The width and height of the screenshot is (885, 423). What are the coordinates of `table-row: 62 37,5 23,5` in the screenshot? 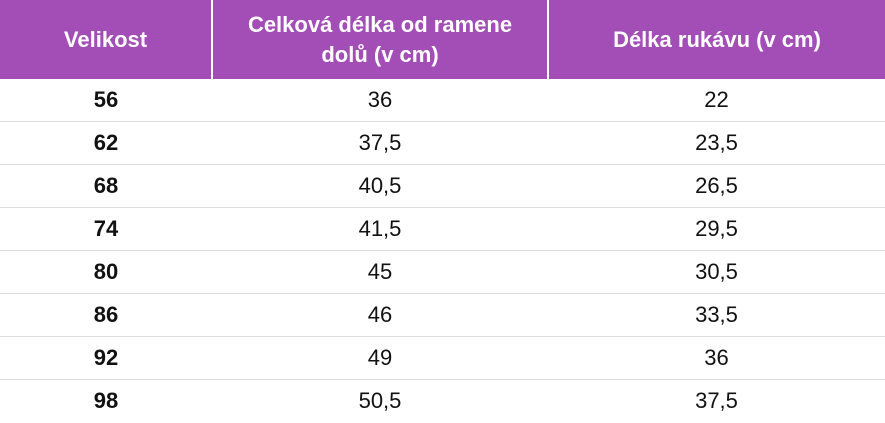 It's located at (442, 143).